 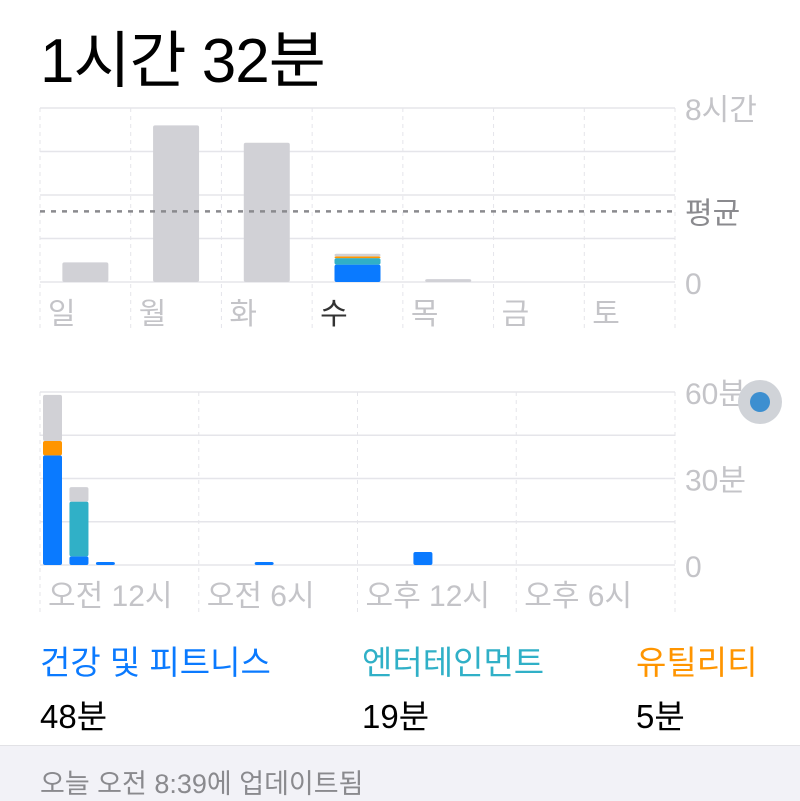 I want to click on average-label: 평균, so click(x=712, y=213).